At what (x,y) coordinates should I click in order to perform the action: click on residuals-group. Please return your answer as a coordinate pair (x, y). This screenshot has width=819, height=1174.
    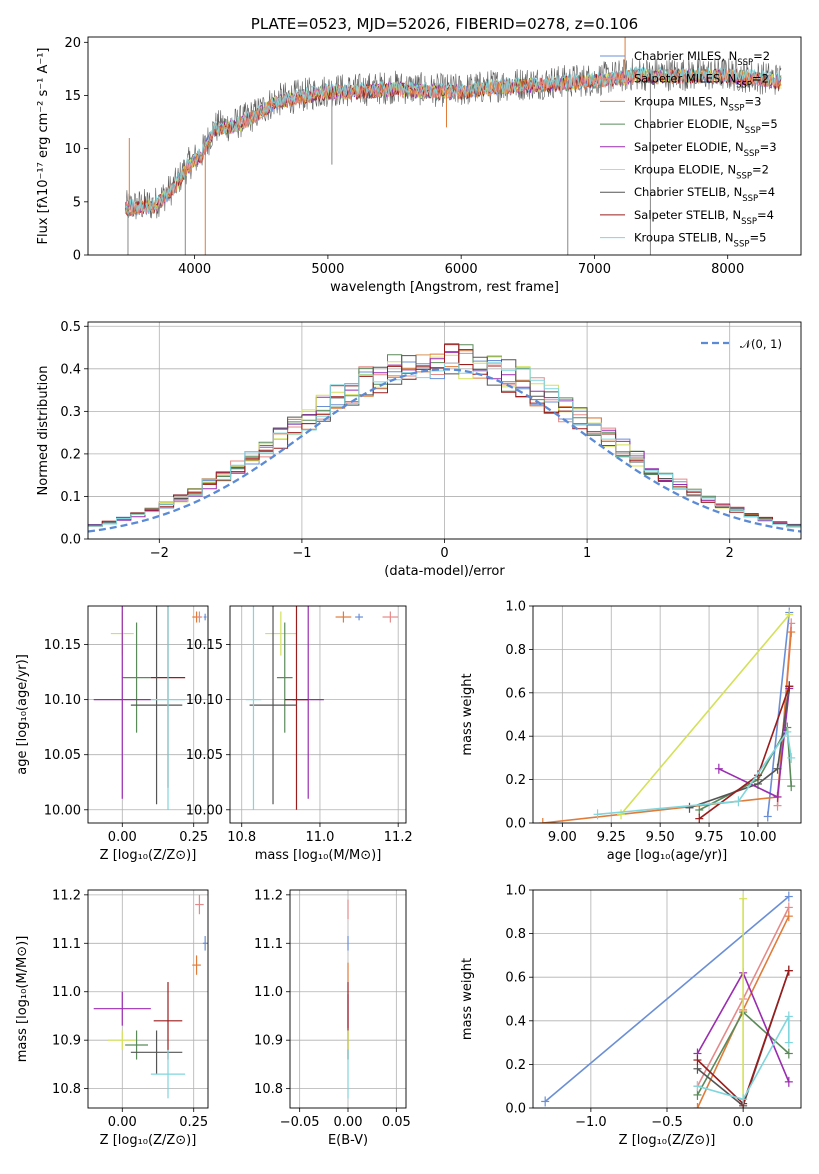
    Looking at the image, I should click on (444, 438).